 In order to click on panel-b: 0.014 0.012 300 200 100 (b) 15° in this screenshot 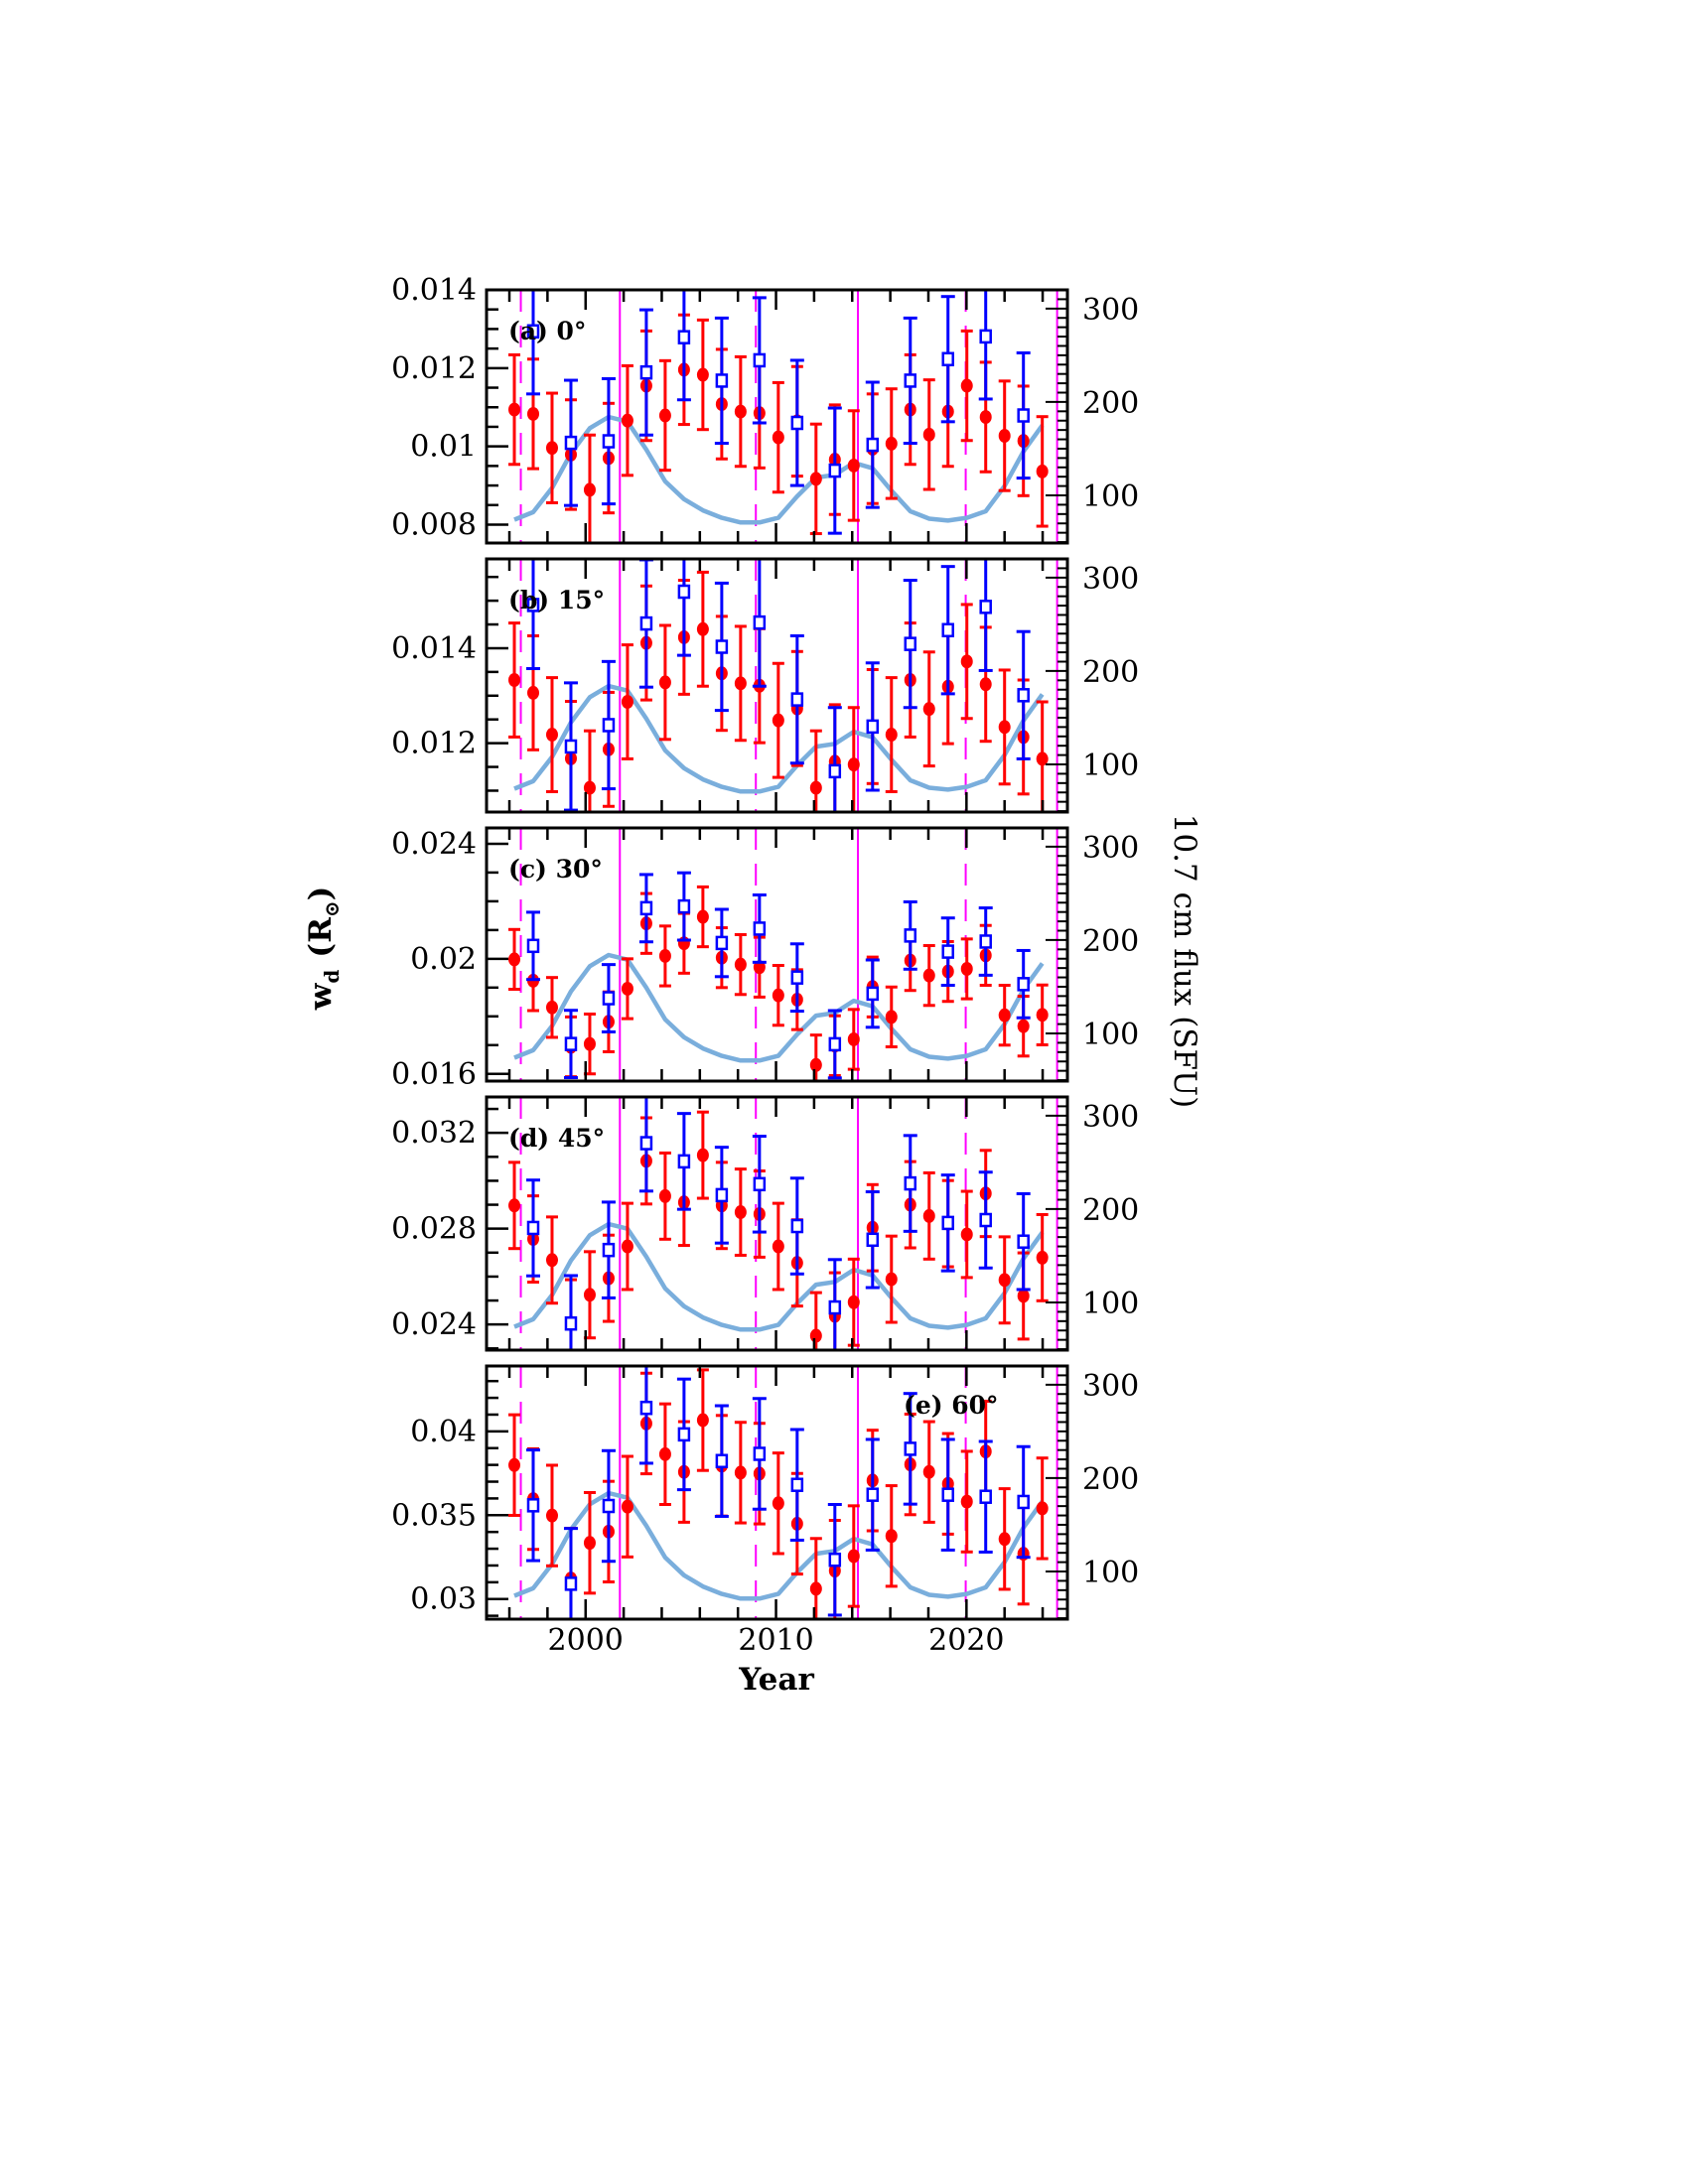, I will do `click(765, 685)`.